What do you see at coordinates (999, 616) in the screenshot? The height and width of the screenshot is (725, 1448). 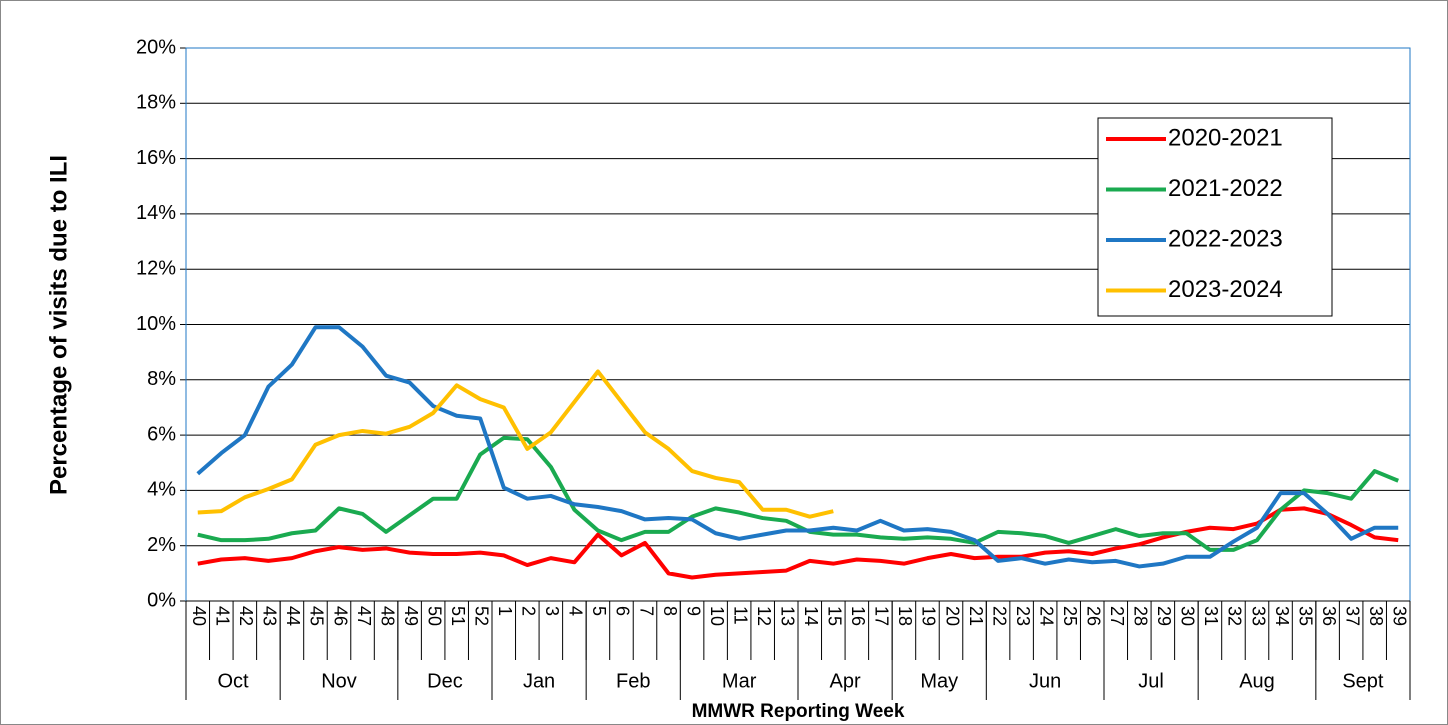 I see `x-tick-label: 22` at bounding box center [999, 616].